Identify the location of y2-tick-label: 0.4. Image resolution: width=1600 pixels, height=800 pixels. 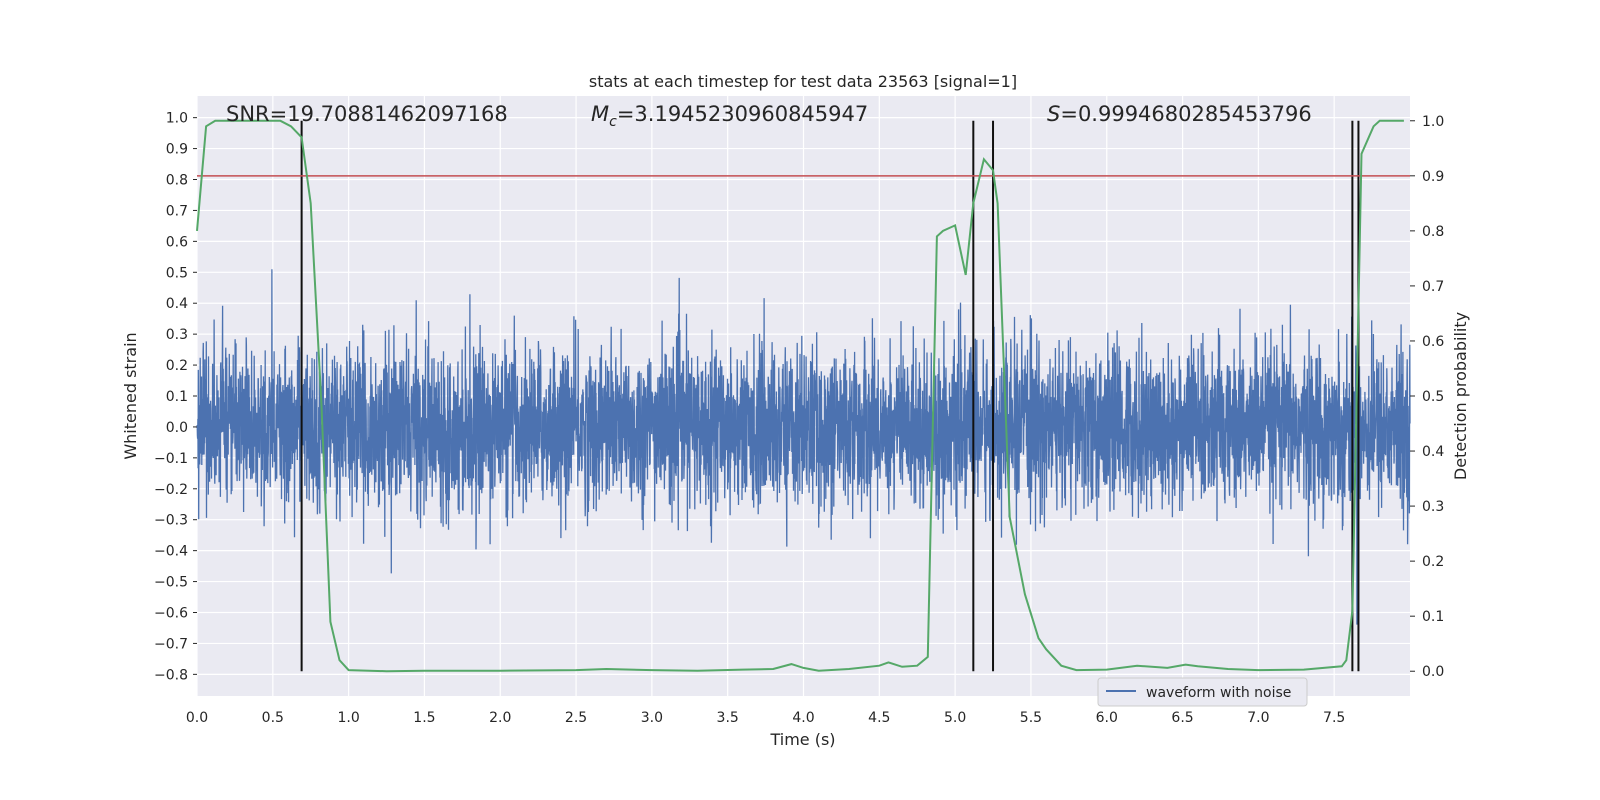
(1433, 452).